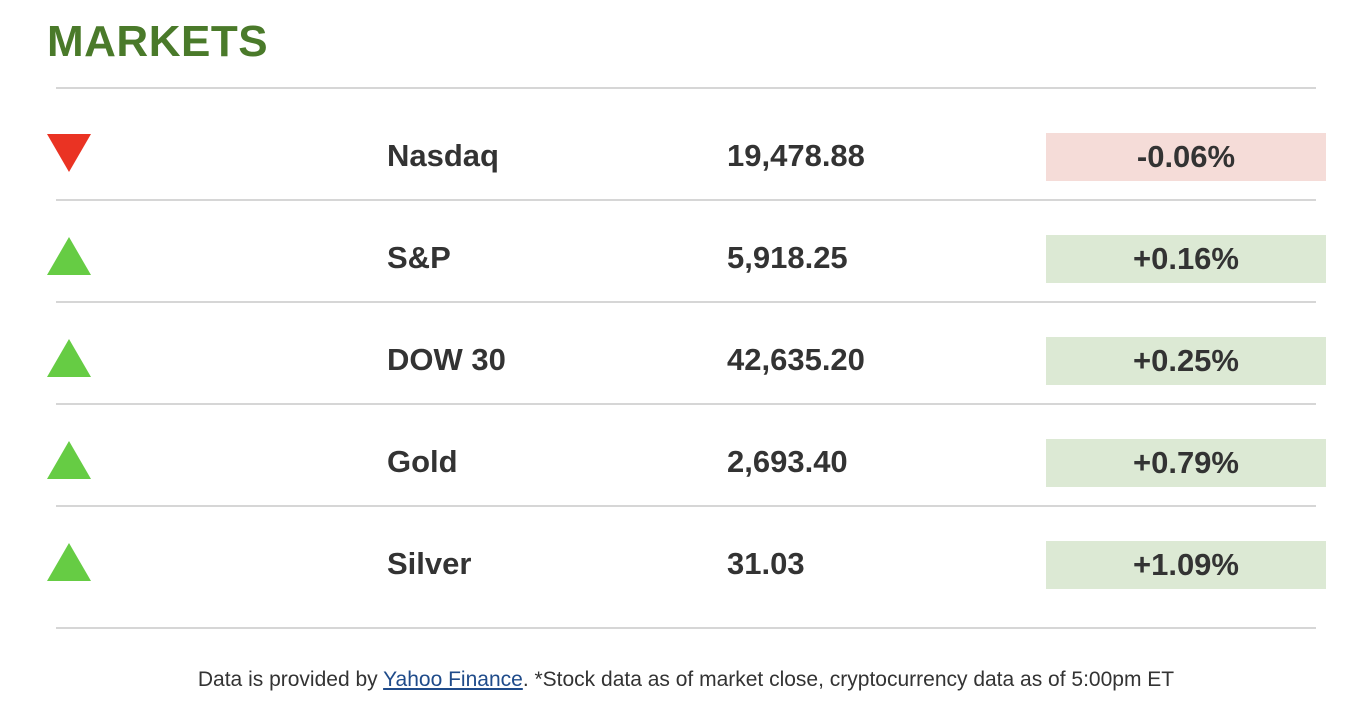  Describe the element at coordinates (429, 563) in the screenshot. I see `market-name: Silver` at that location.